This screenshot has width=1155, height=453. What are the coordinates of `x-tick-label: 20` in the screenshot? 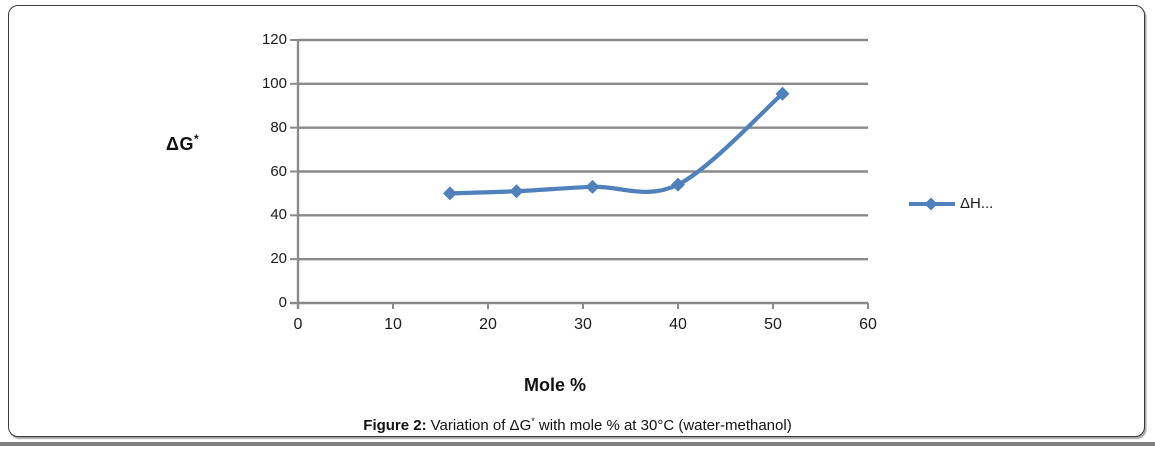 It's located at (488, 324).